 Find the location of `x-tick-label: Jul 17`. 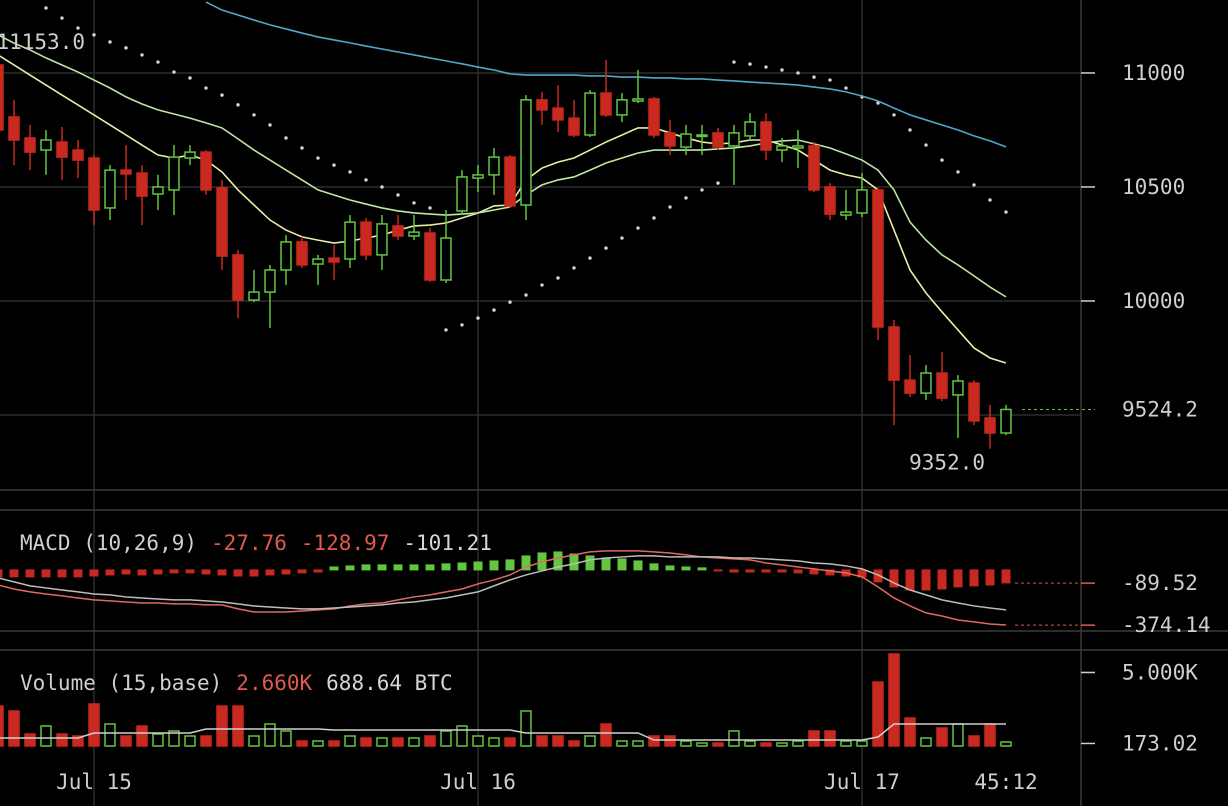

x-tick-label: Jul 17 is located at coordinates (862, 782).